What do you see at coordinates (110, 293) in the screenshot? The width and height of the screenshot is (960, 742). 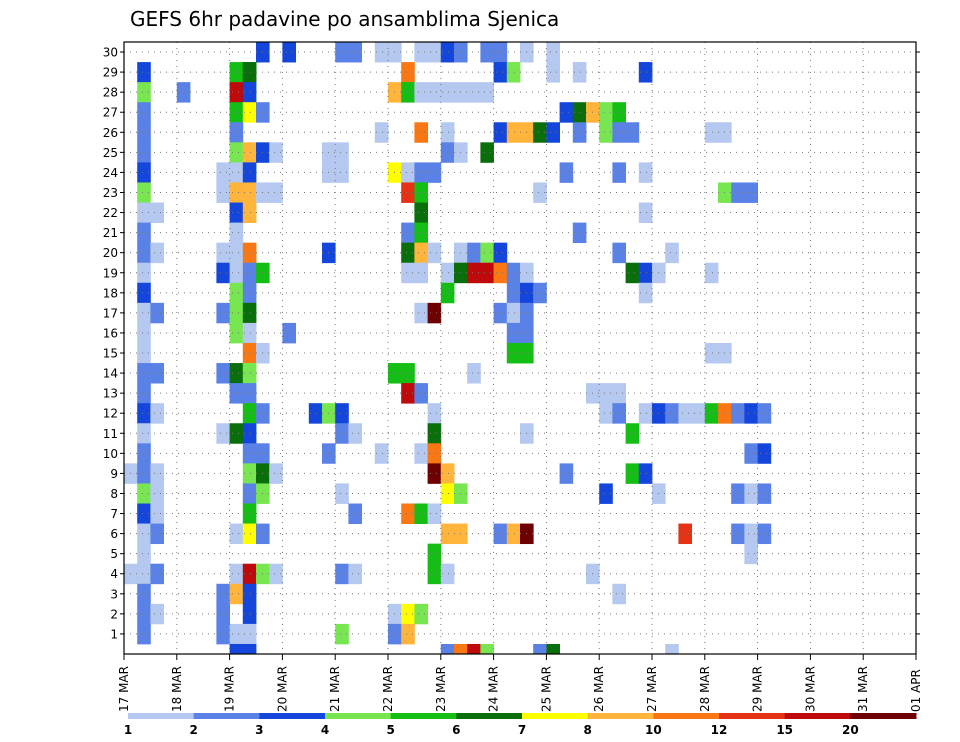 I see `y-tick-label: 18` at bounding box center [110, 293].